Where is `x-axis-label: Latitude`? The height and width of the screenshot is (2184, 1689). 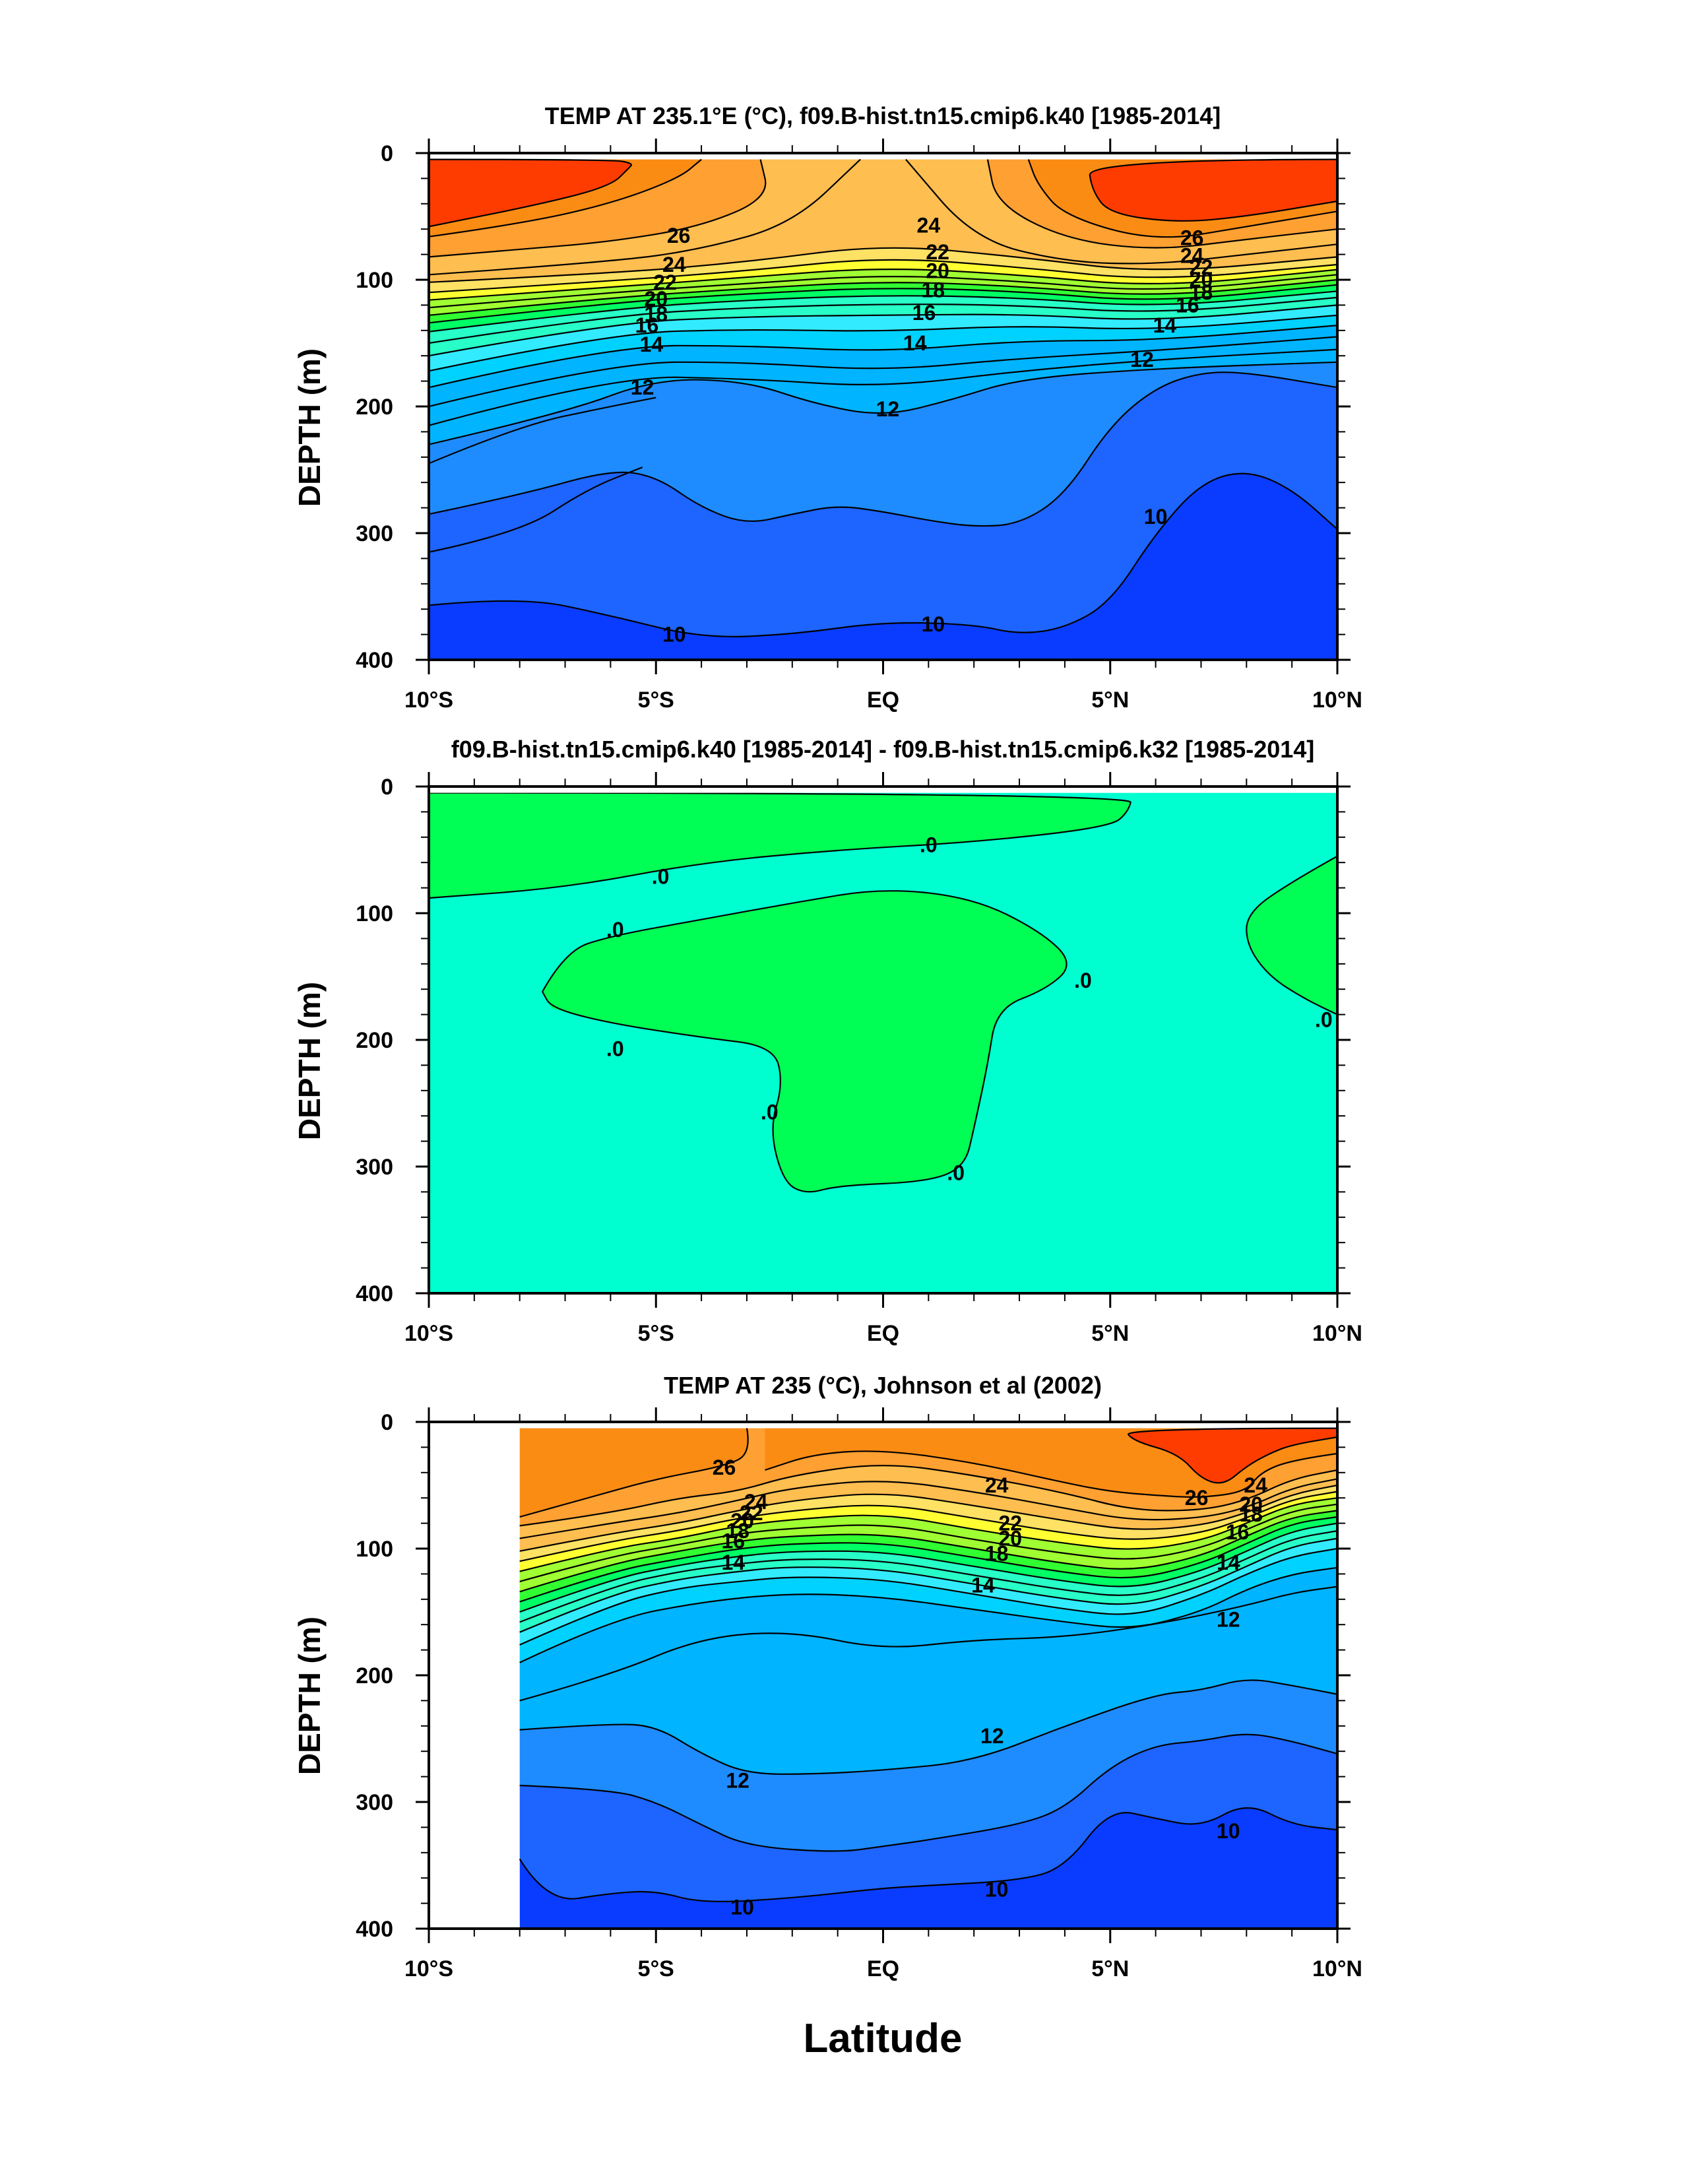 x-axis-label: Latitude is located at coordinates (882, 2038).